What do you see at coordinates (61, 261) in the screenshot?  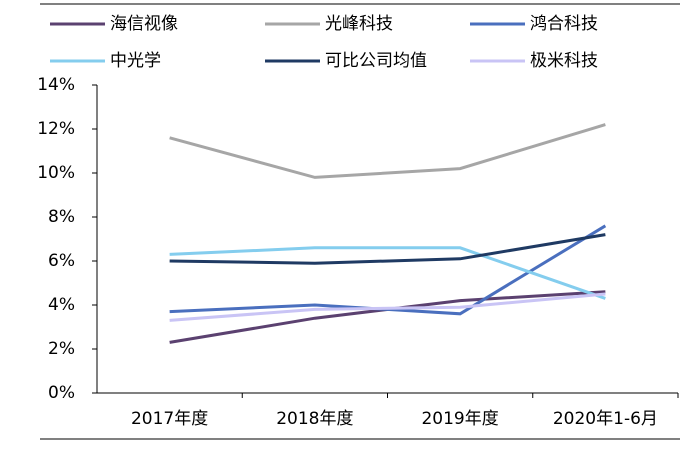 I see `y-tick-label: 6%` at bounding box center [61, 261].